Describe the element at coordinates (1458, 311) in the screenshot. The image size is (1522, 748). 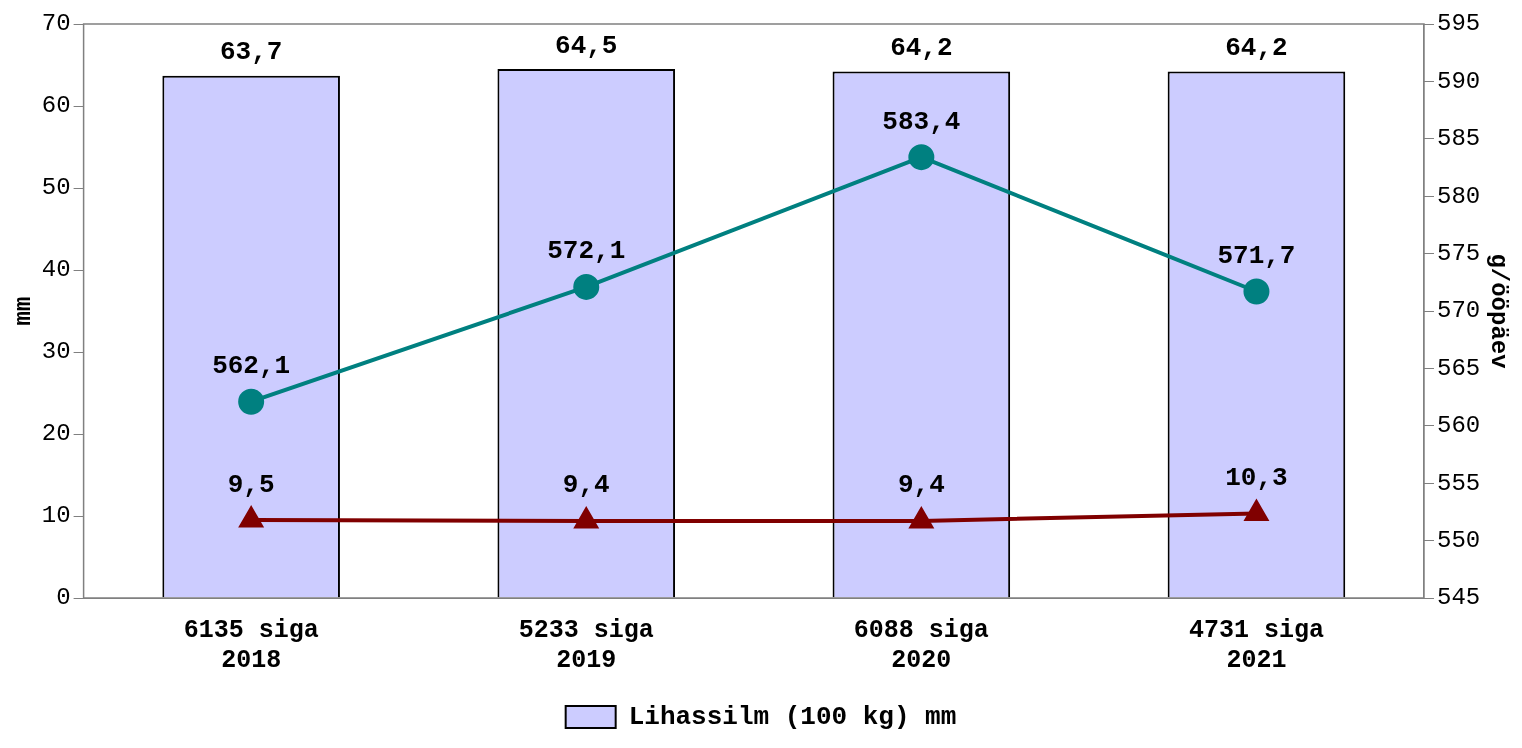
I see `y2-tick-label: 570` at that location.